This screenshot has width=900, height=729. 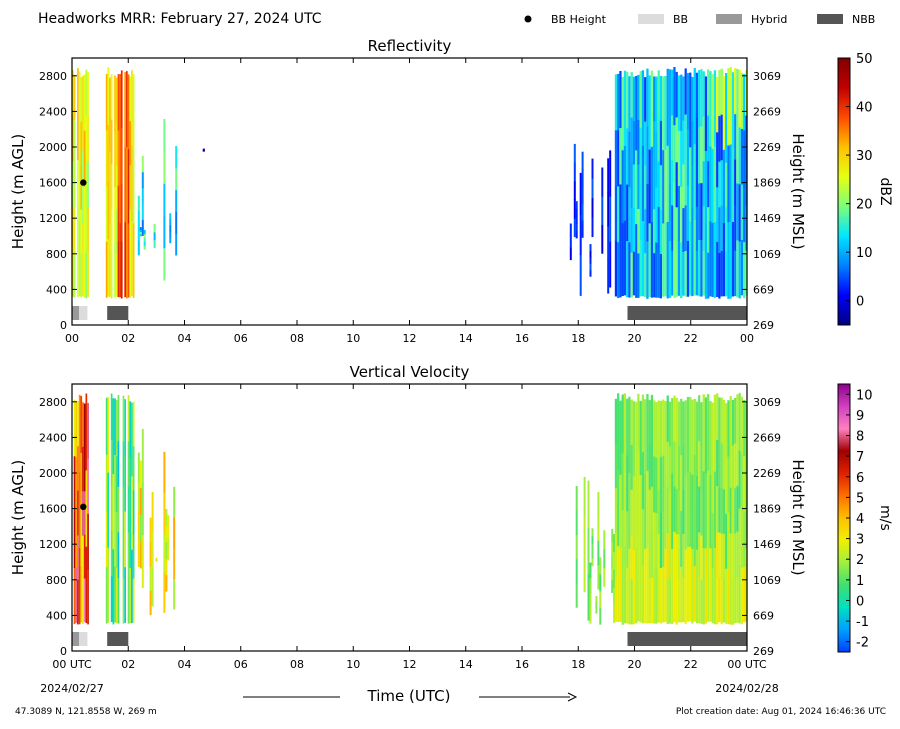 What do you see at coordinates (466, 338) in the screenshot?
I see `x-tick-label: 14` at bounding box center [466, 338].